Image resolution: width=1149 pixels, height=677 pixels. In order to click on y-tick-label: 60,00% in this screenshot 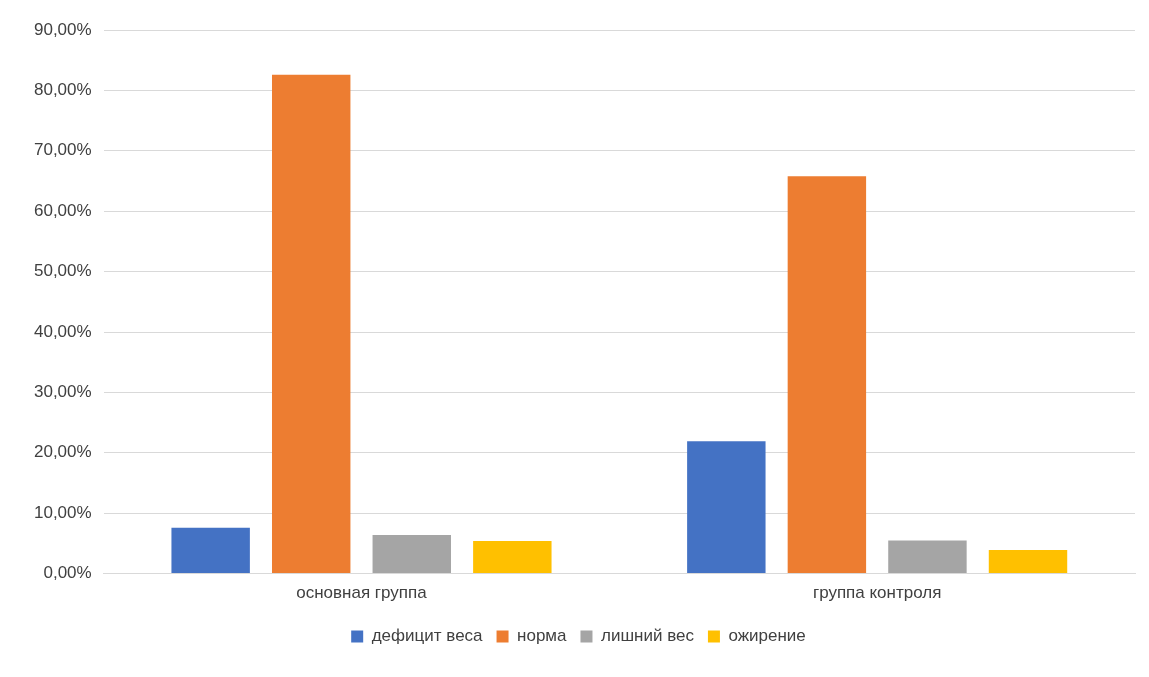, I will do `click(62, 210)`.